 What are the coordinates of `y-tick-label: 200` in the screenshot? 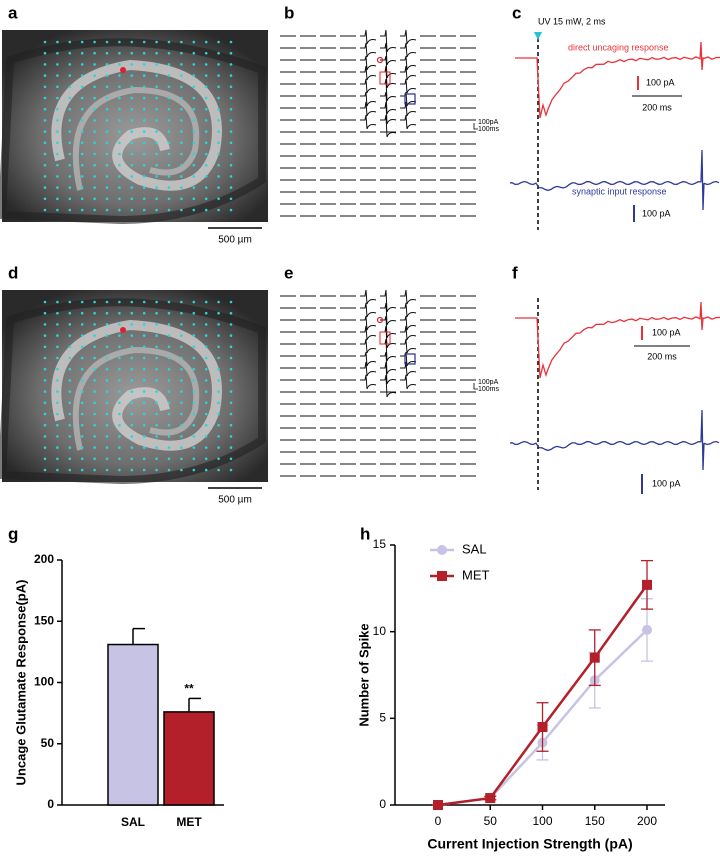 It's located at (44, 559).